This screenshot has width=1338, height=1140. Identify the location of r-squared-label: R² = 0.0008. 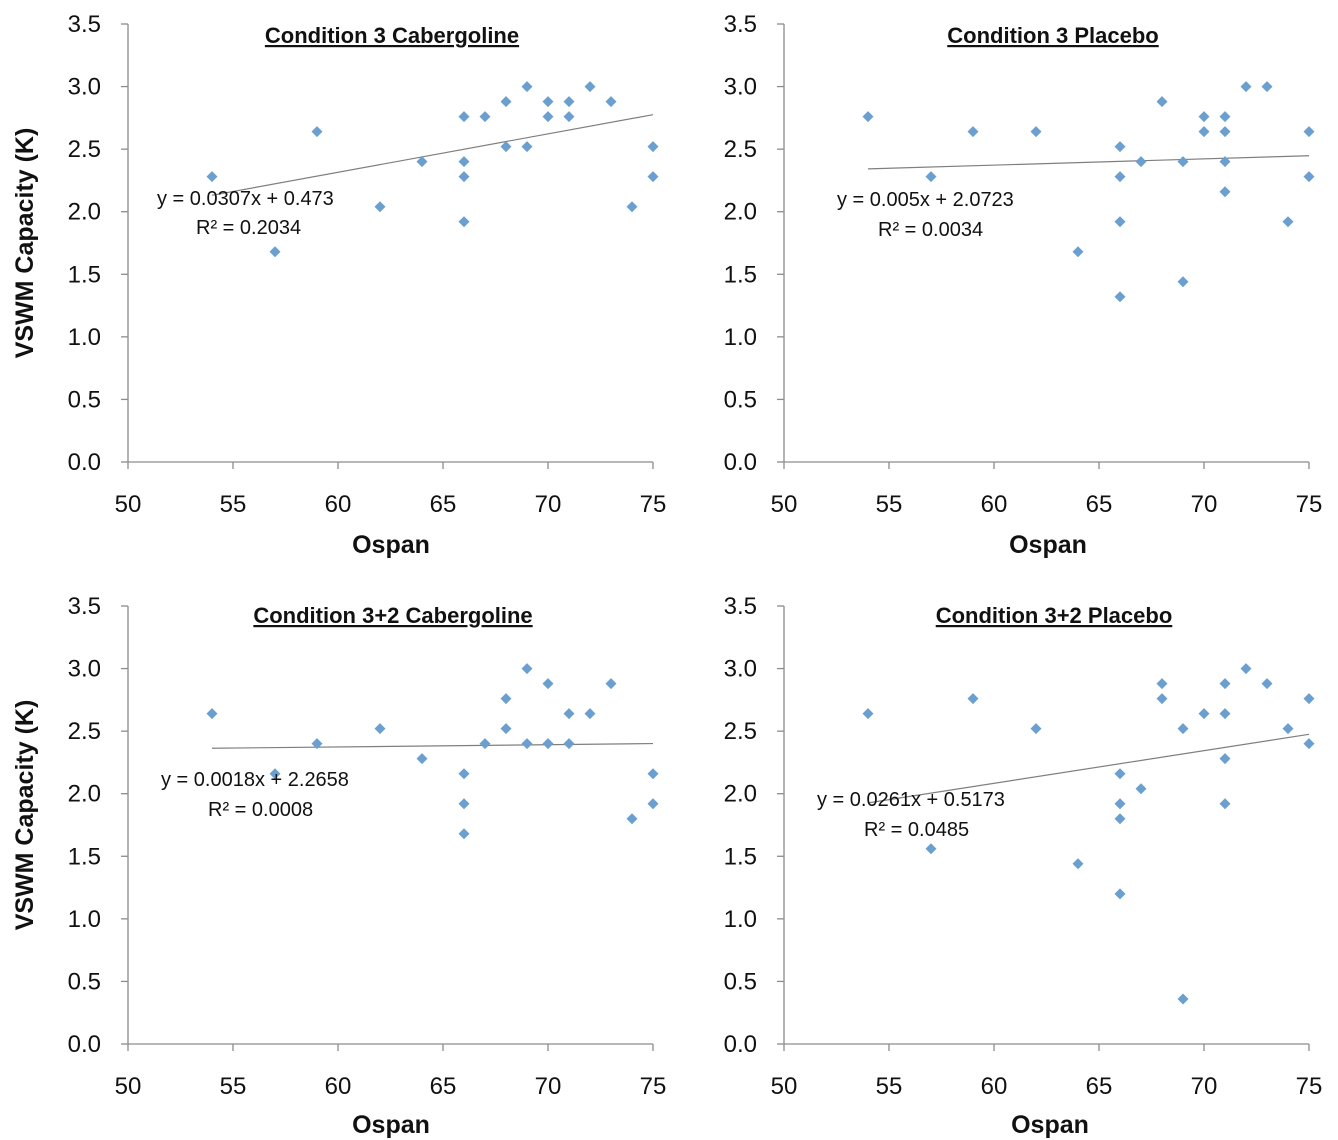
(260, 810).